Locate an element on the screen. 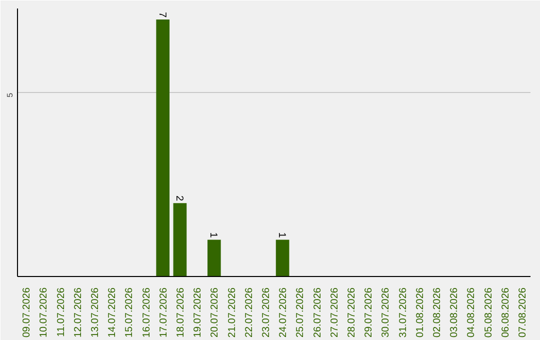 Image resolution: width=540 pixels, height=340 pixels. x-tick-label: 18.07.2026 is located at coordinates (180, 312).